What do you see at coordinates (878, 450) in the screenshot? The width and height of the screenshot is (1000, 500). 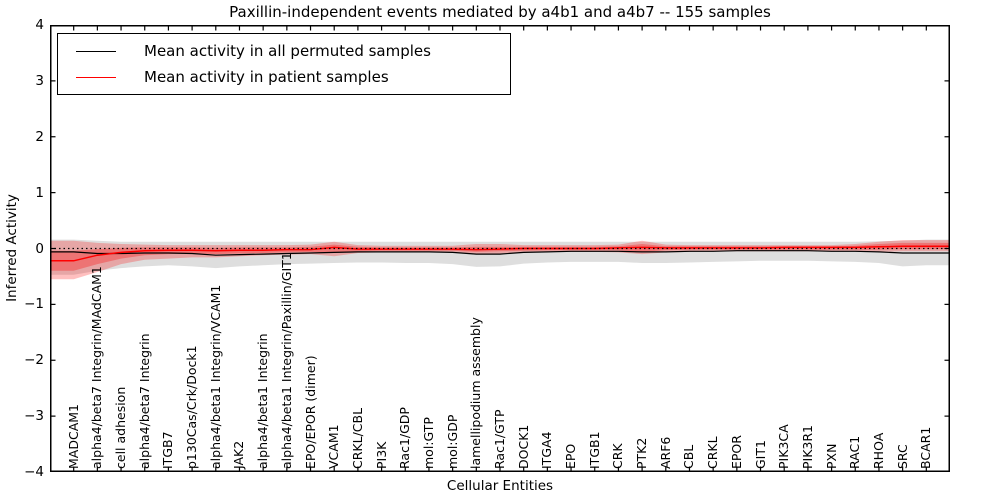 I see `x-tick-label: RHOA` at bounding box center [878, 450].